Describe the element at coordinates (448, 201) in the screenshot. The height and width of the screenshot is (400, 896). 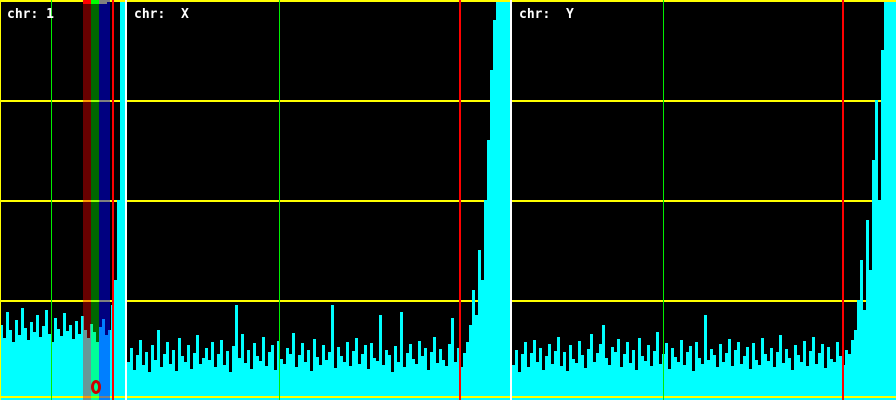
I see `h-gridline` at that location.